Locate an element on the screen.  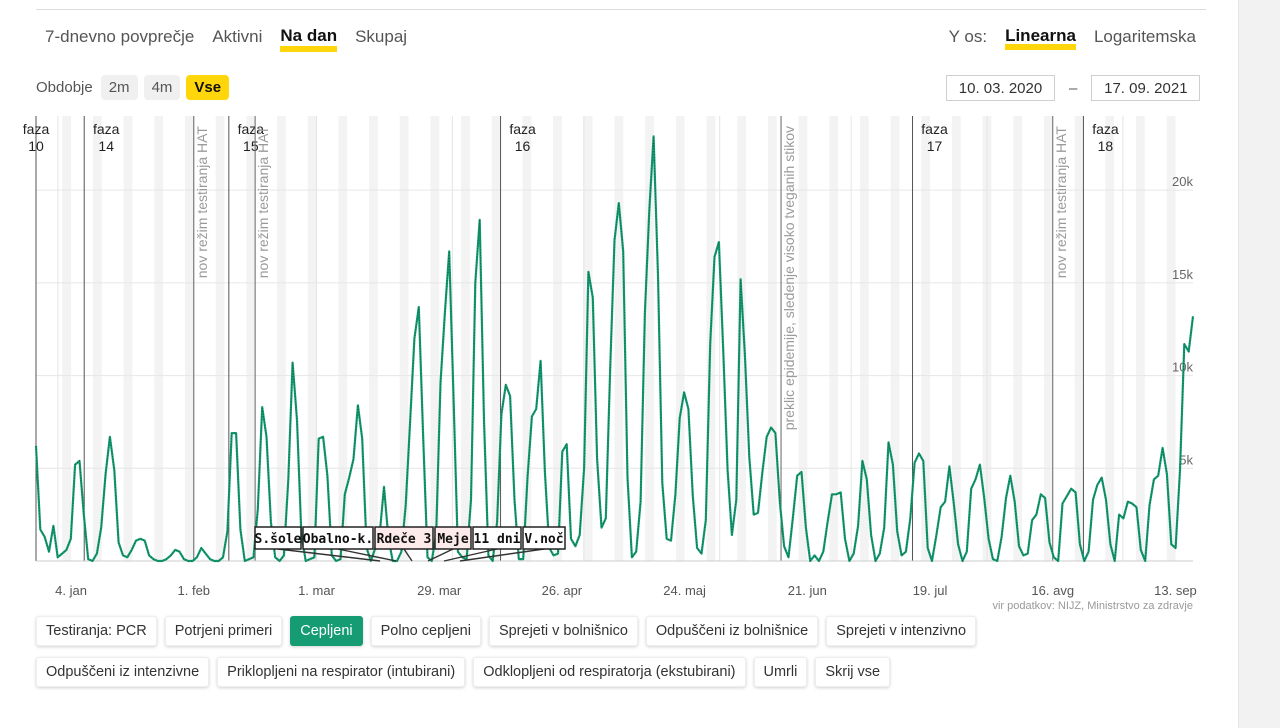
filter-hide-all-button: Skrij vse is located at coordinates (853, 672).